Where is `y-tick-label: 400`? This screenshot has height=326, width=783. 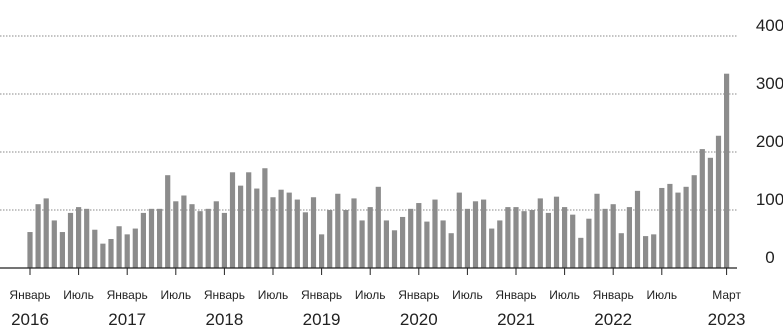
y-tick-label: 400 is located at coordinates (769, 25).